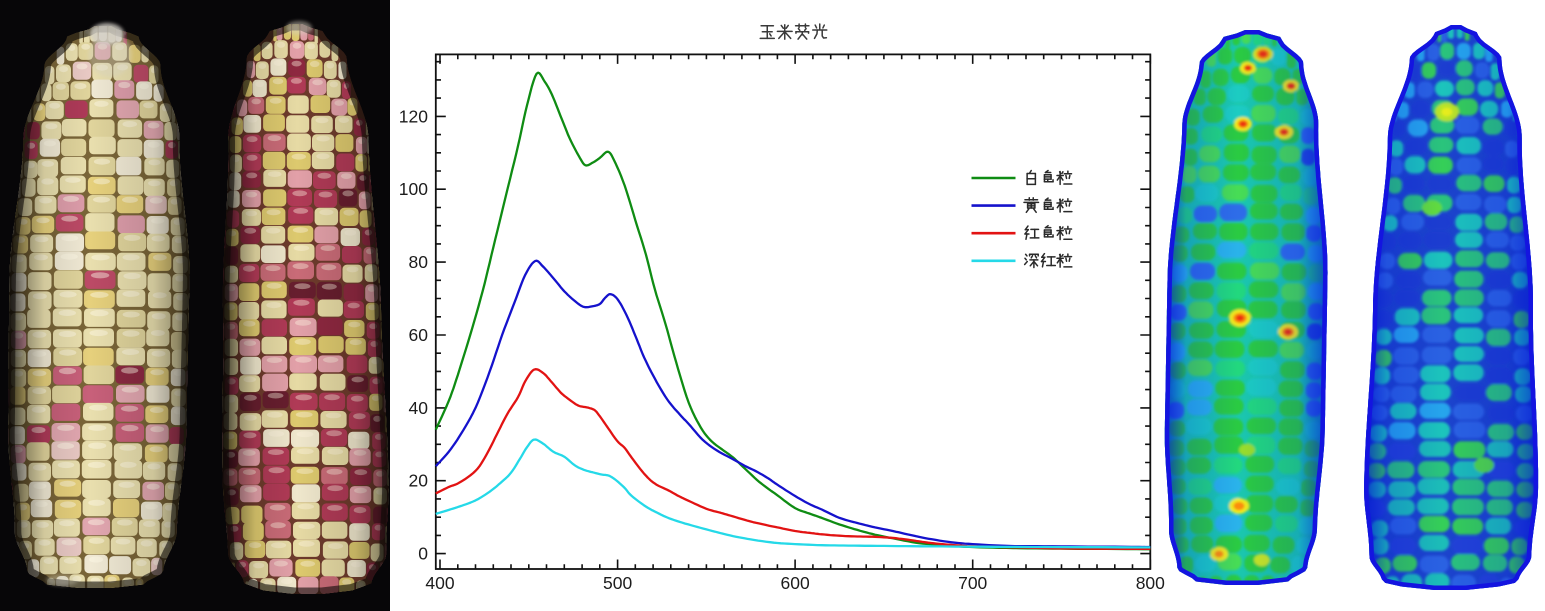 The height and width of the screenshot is (611, 1545). I want to click on svg-text: 20, so click(419, 481).